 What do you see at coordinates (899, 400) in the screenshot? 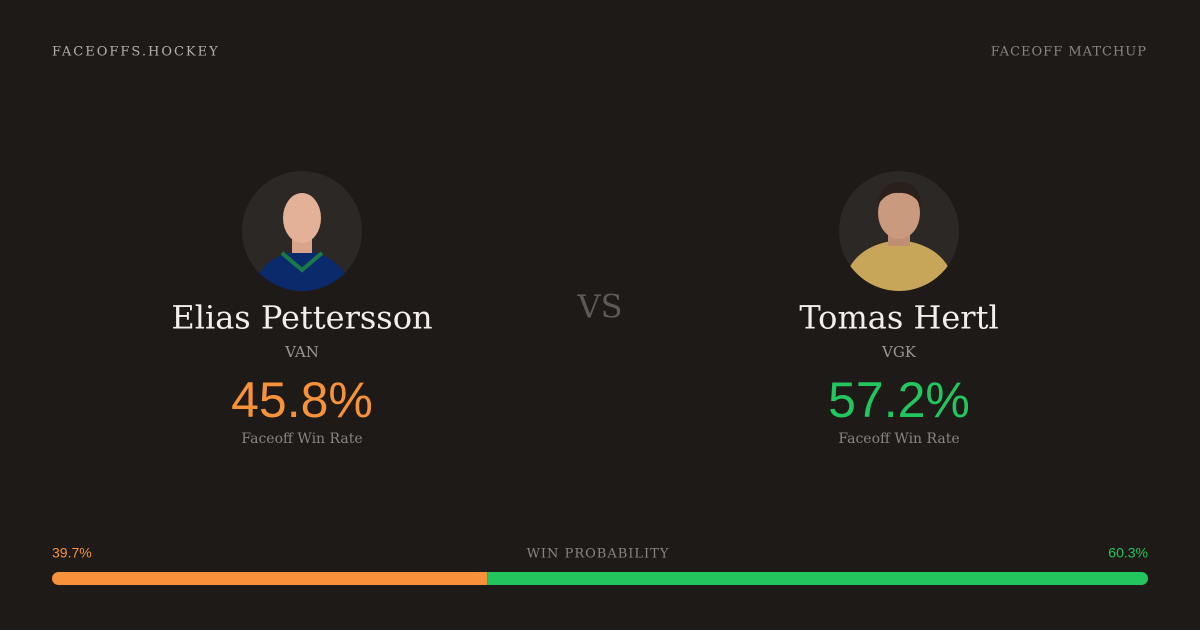
I see `win-rate: 57.2%` at bounding box center [899, 400].